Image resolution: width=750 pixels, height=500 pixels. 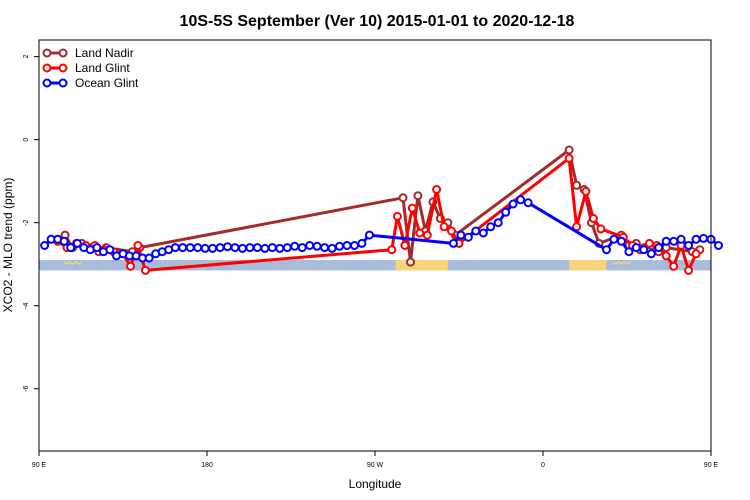 I want to click on legend-item-ocean-glint: Ocean Glint, so click(x=90, y=83).